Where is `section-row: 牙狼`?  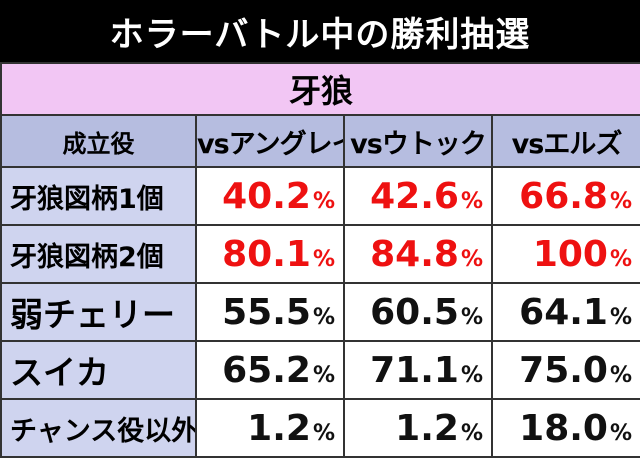
section-row: 牙狼 is located at coordinates (320, 89).